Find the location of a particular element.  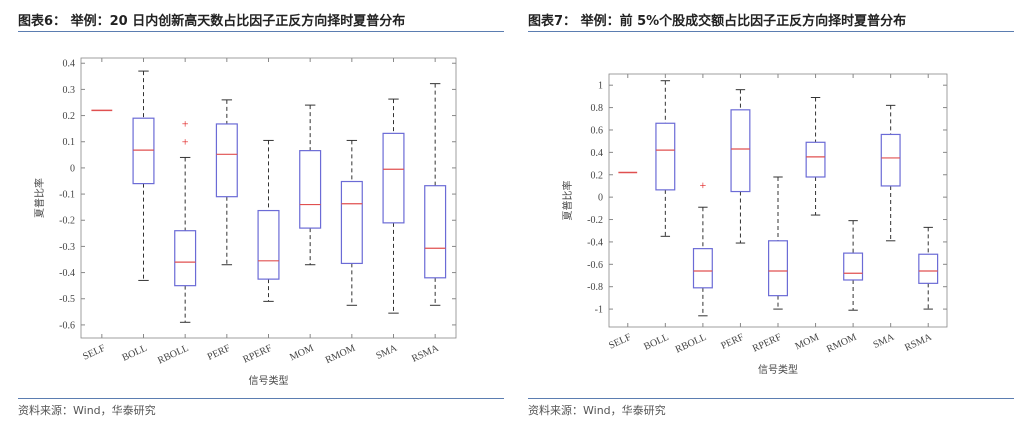

chart-title: 图表7： 举例：前 5%个股成交额占比因子正反方向择时夏普分布 is located at coordinates (717, 21).